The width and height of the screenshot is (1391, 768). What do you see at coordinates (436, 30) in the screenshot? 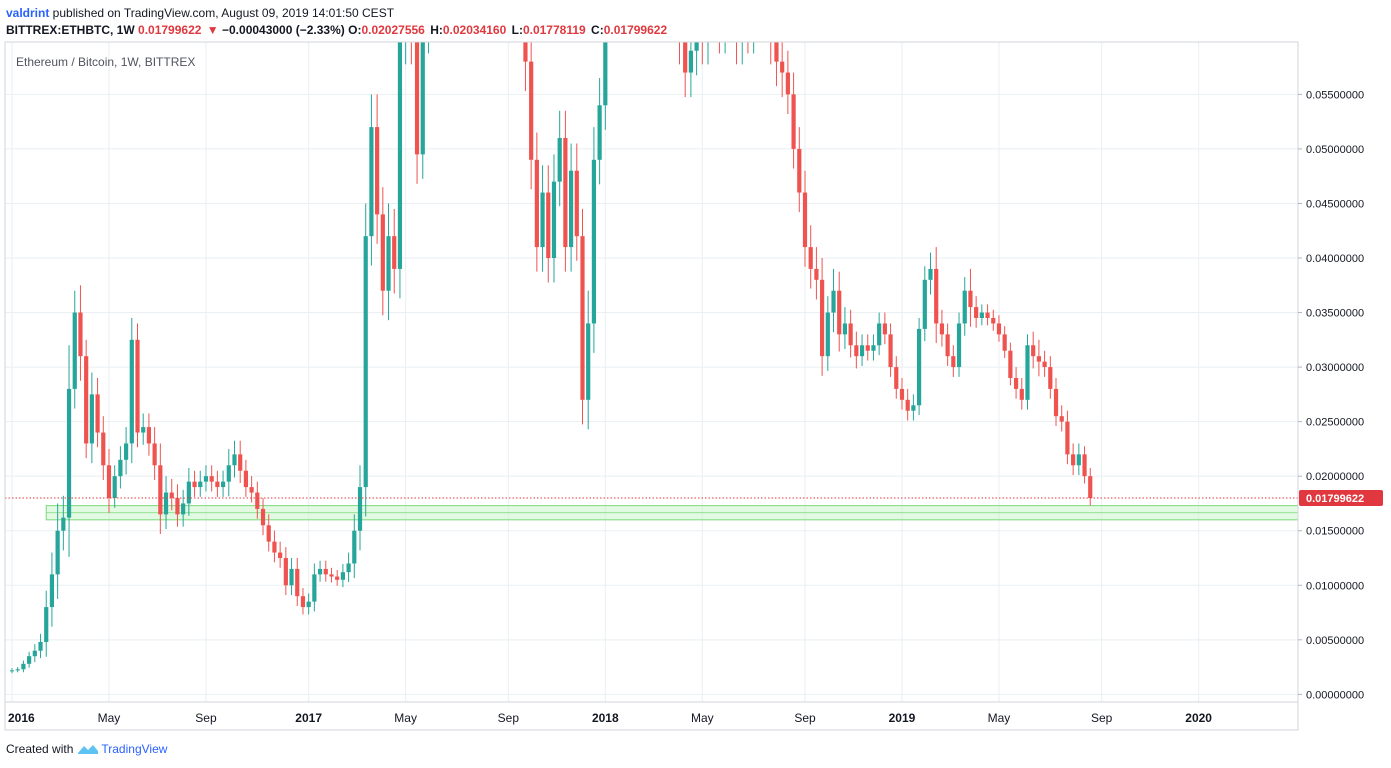
I see `high-label: H:` at bounding box center [436, 30].